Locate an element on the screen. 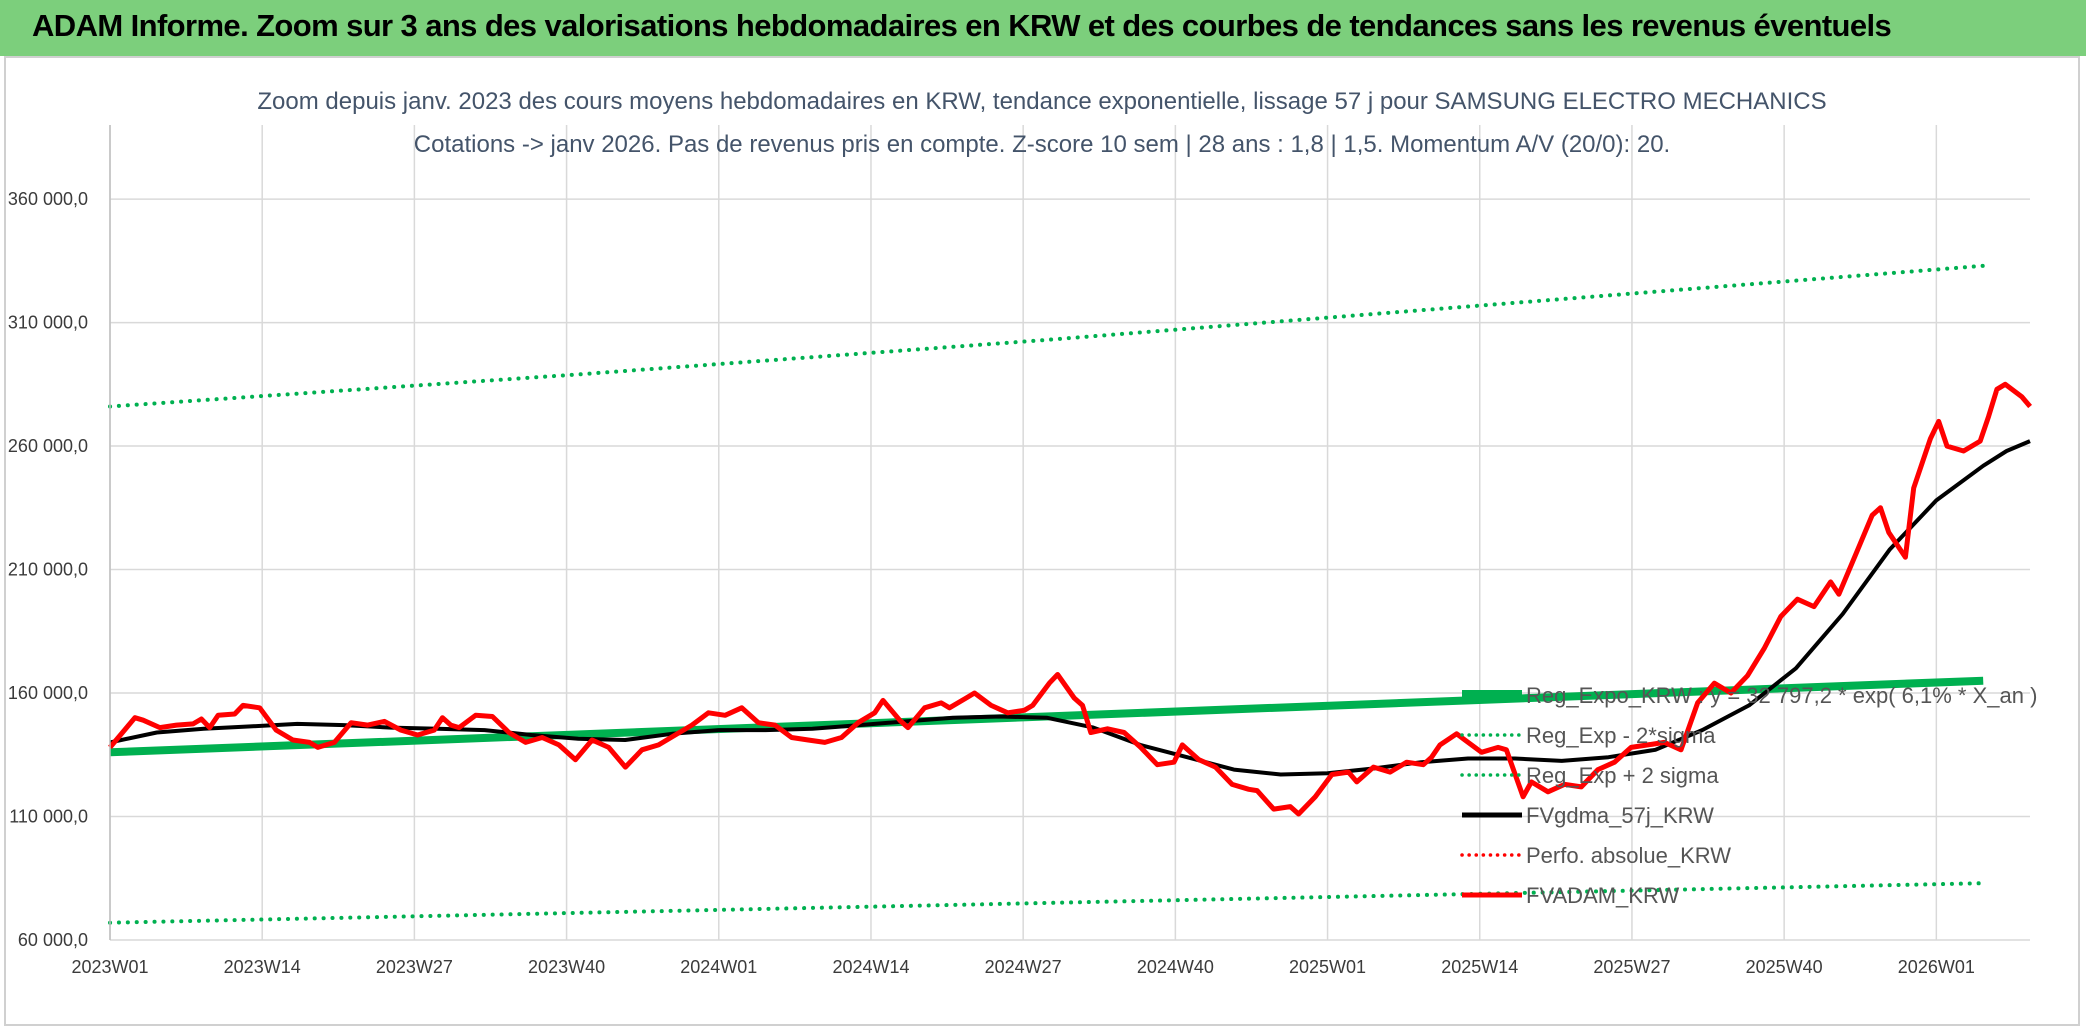  x-tick-label: 2026W01 is located at coordinates (1936, 967).